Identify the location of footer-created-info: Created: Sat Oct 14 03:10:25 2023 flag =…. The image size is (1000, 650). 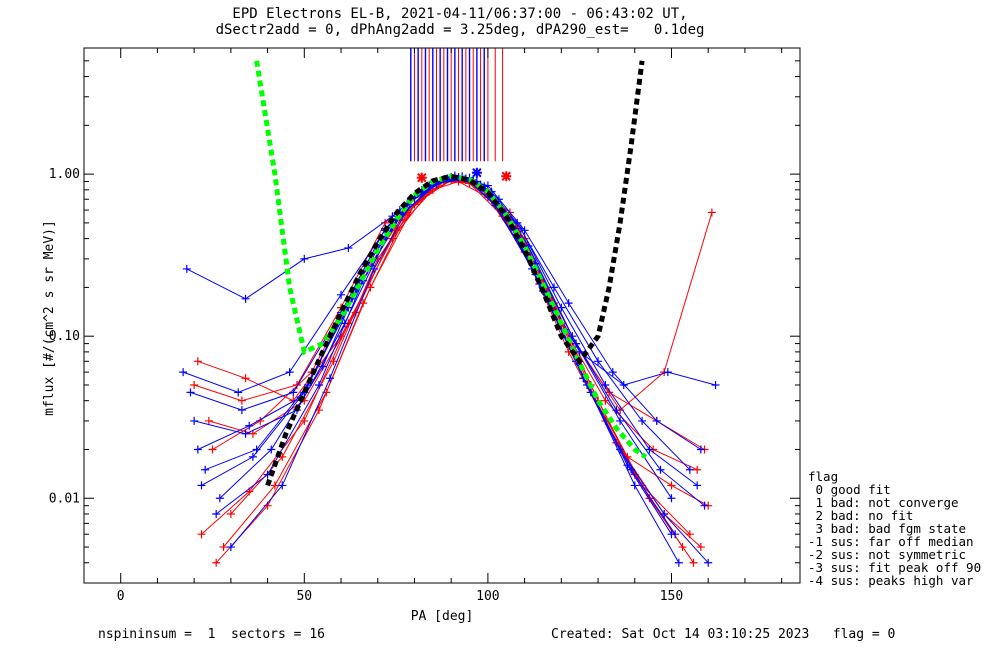
(723, 634).